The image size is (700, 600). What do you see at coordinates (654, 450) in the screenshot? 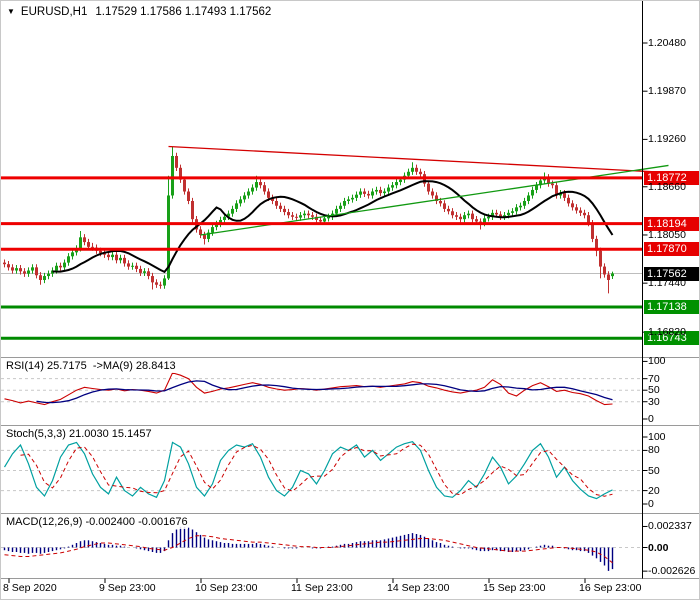
I see `stoch-axis-tick-label: 80` at bounding box center [654, 450].